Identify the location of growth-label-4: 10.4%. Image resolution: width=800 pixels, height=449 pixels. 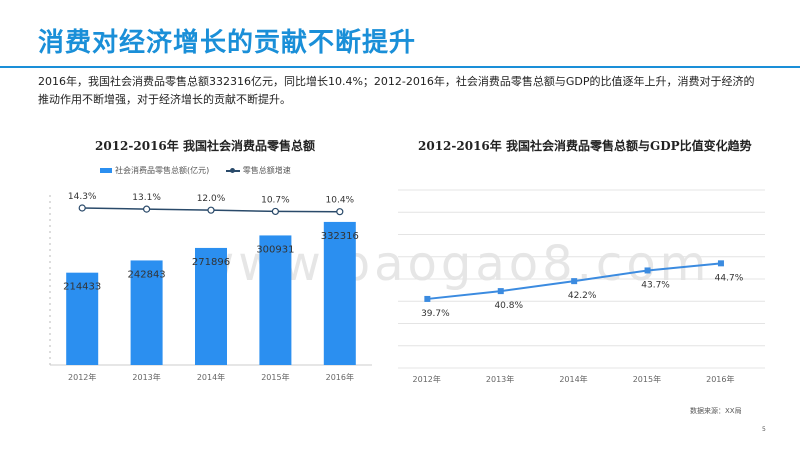
(340, 201).